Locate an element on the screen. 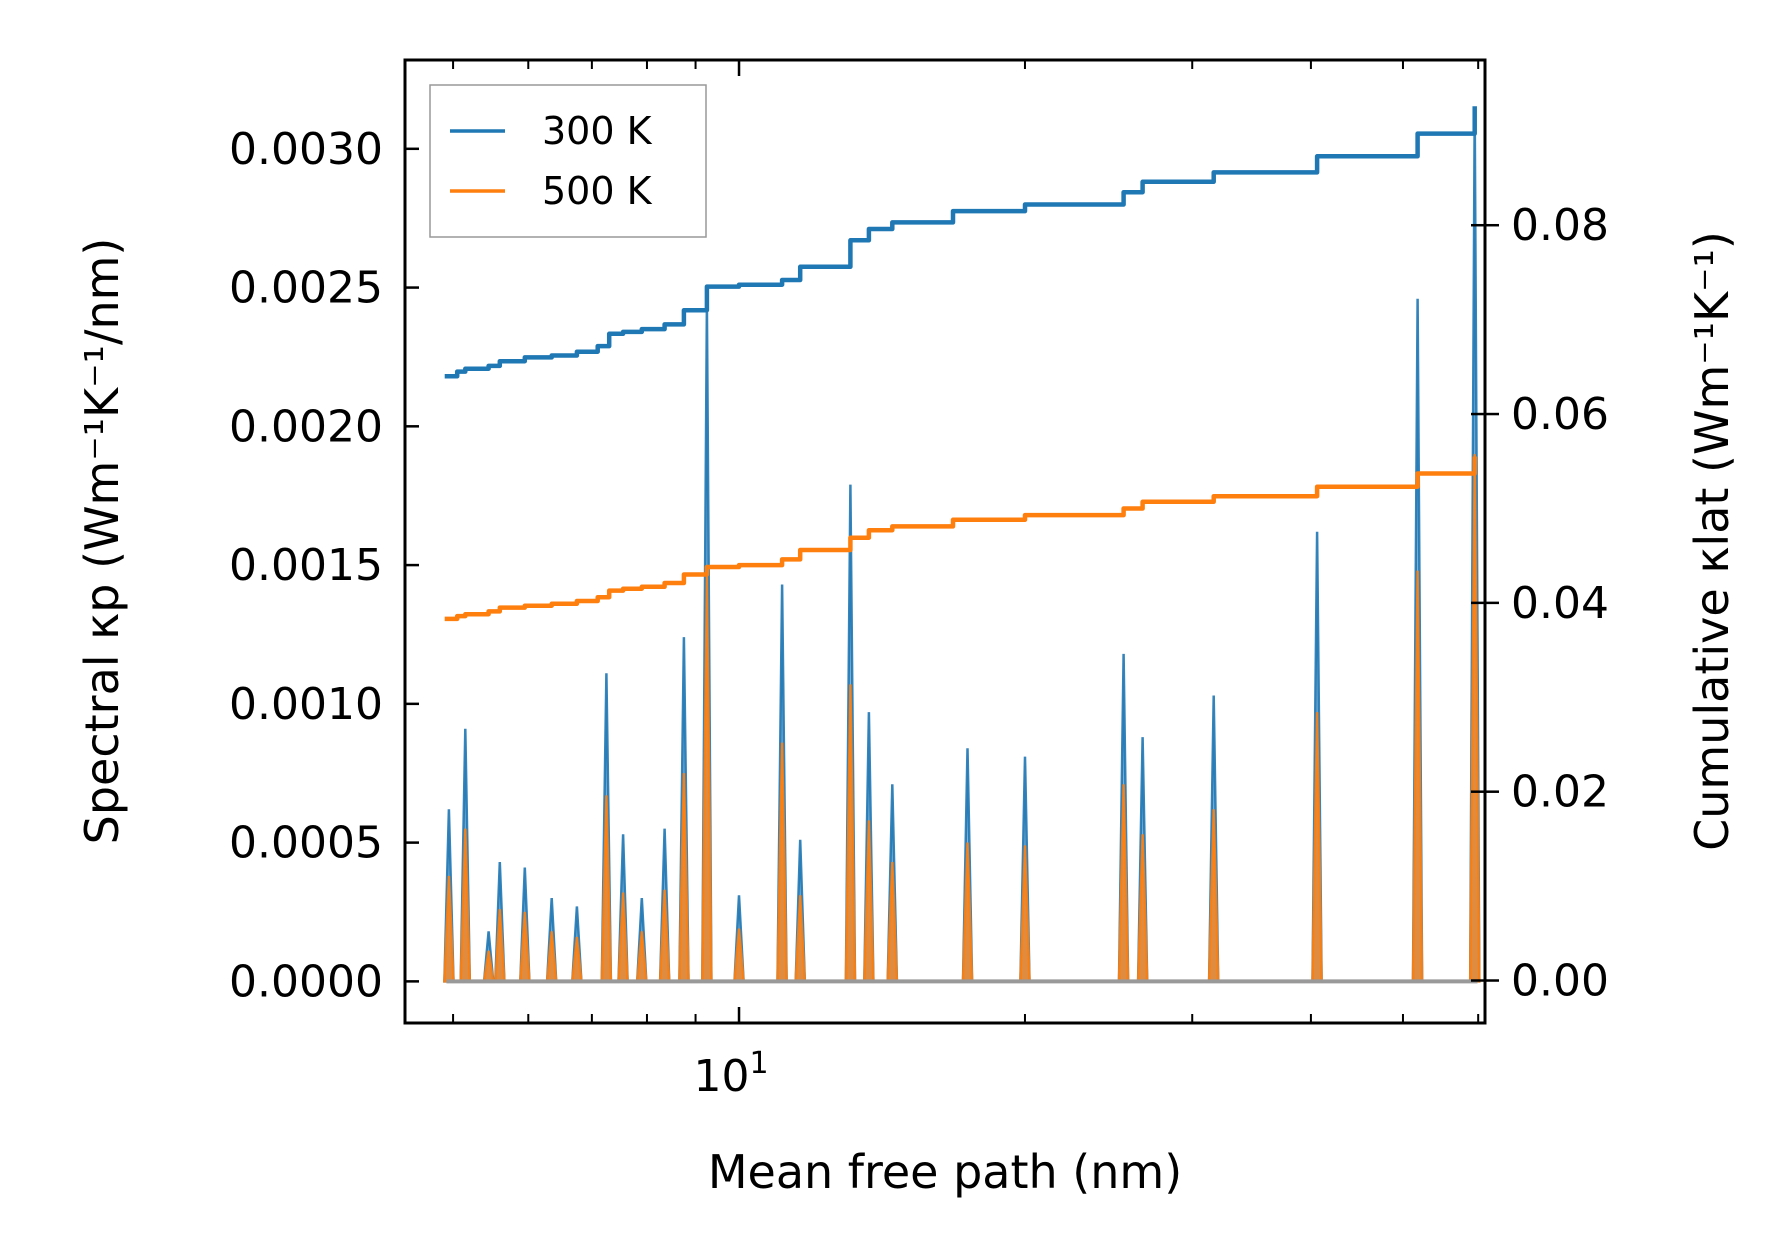 This screenshot has height=1253, width=1790. y-tick-label: 0.0010 is located at coordinates (306, 704).